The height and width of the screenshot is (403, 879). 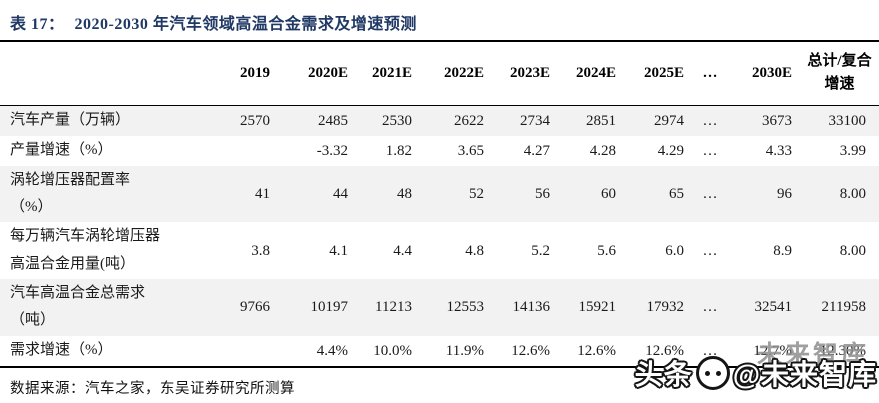 I want to click on data-cell: 4.33, so click(x=778, y=150).